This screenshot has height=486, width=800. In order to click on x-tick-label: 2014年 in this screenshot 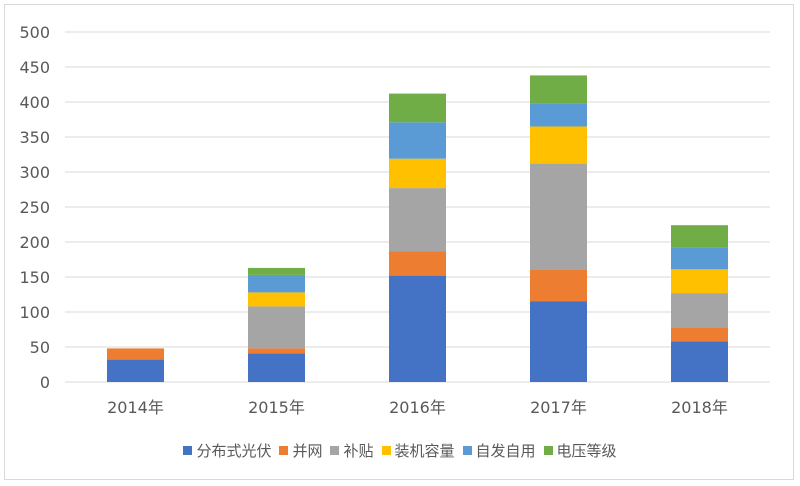, I will do `click(135, 407)`.